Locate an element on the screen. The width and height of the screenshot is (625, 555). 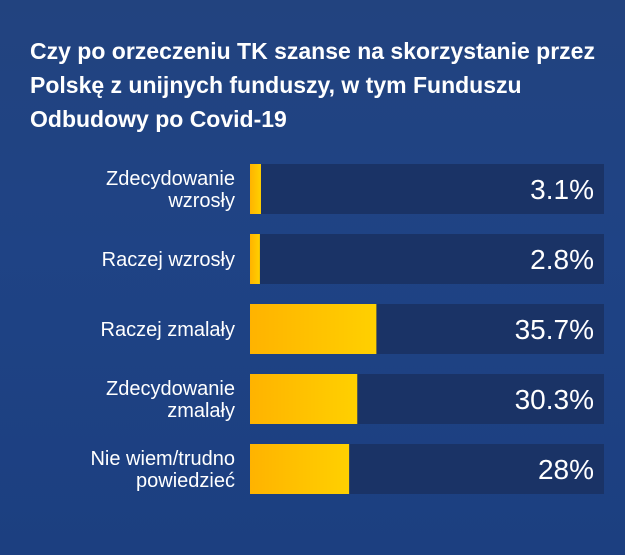
value-label: 28% is located at coordinates (566, 469).